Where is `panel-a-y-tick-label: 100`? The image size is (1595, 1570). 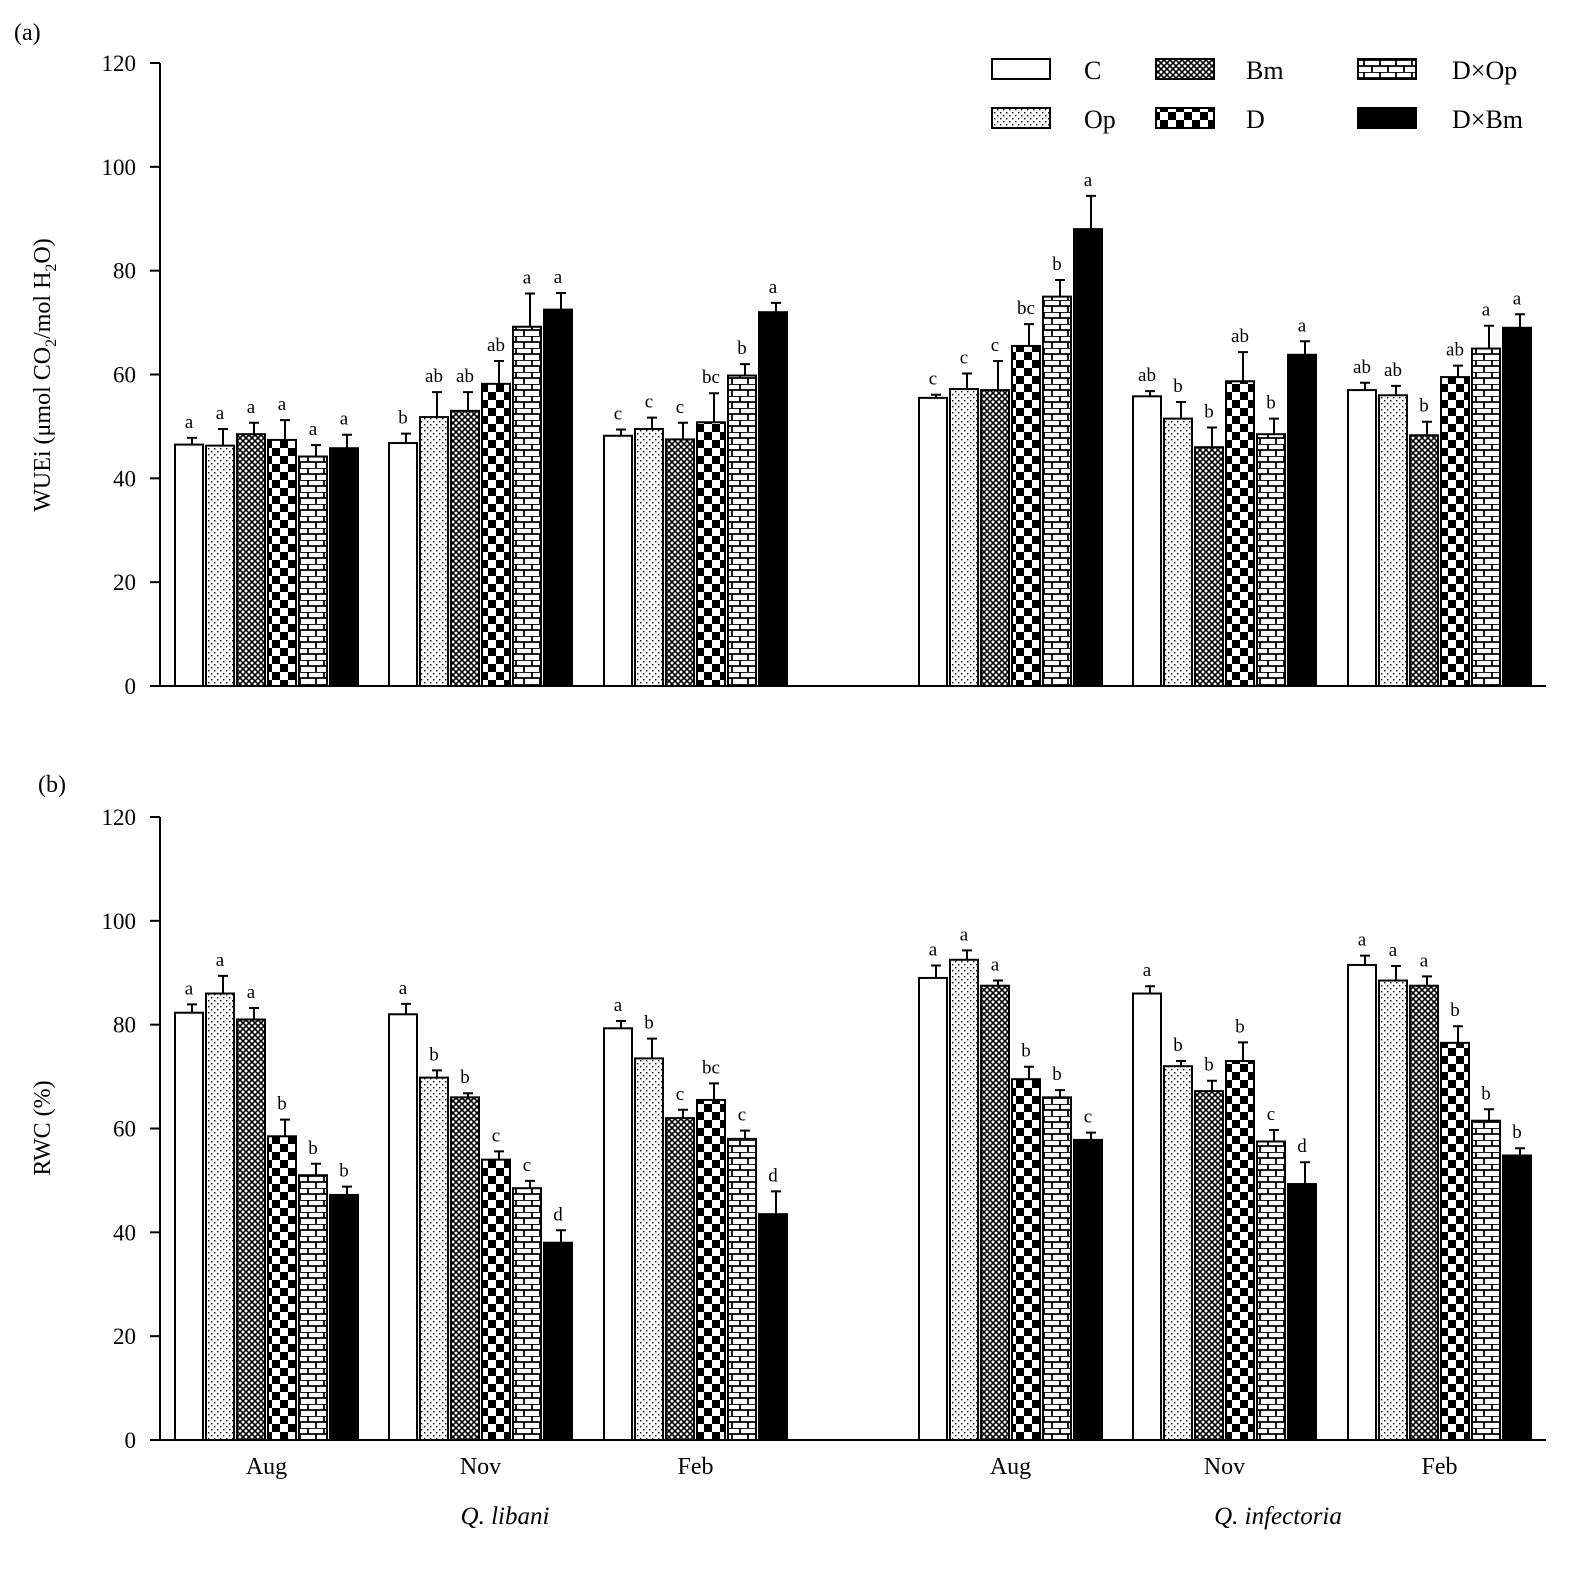 panel-a-y-tick-label: 100 is located at coordinates (119, 167).